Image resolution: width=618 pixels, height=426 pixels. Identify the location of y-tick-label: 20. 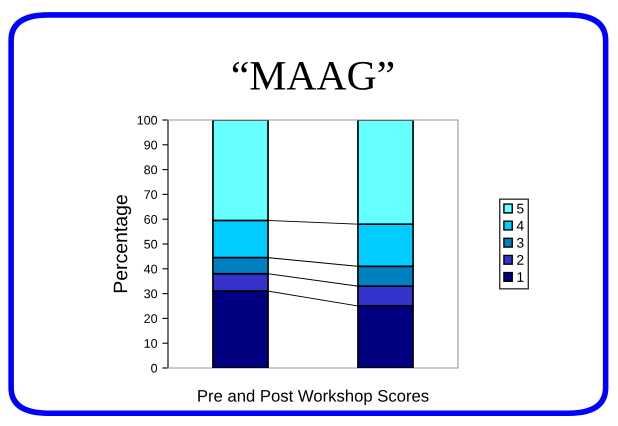
(151, 319).